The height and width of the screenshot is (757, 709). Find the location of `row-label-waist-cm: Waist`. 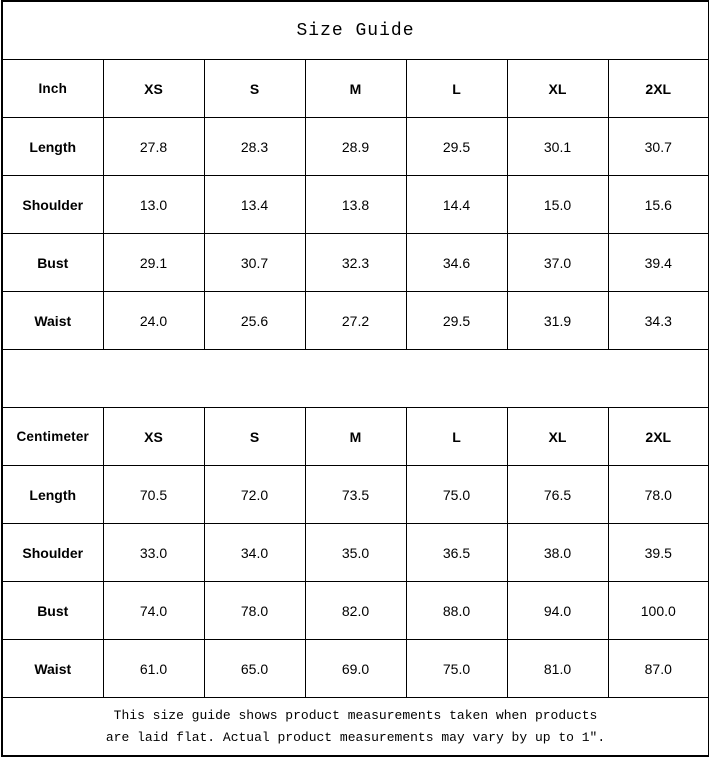

row-label-waist-cm: Waist is located at coordinates (52, 668).